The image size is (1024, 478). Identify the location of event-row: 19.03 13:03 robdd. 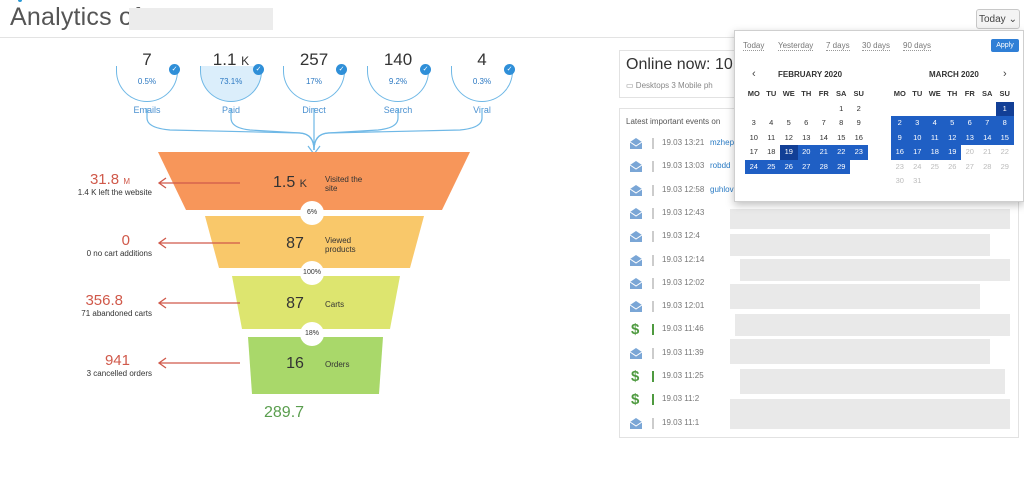
(819, 166).